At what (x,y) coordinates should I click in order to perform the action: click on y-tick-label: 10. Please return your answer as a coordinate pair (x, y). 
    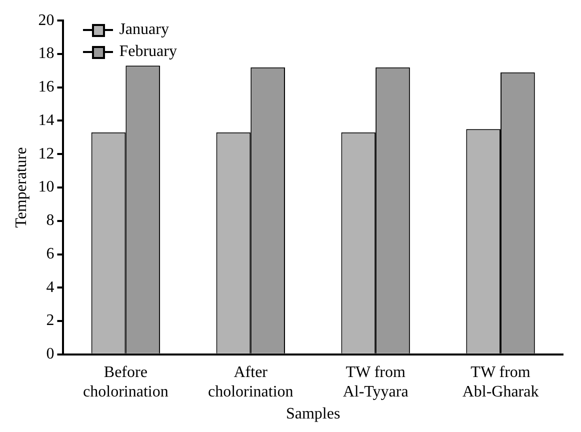
    Looking at the image, I should click on (46, 187).